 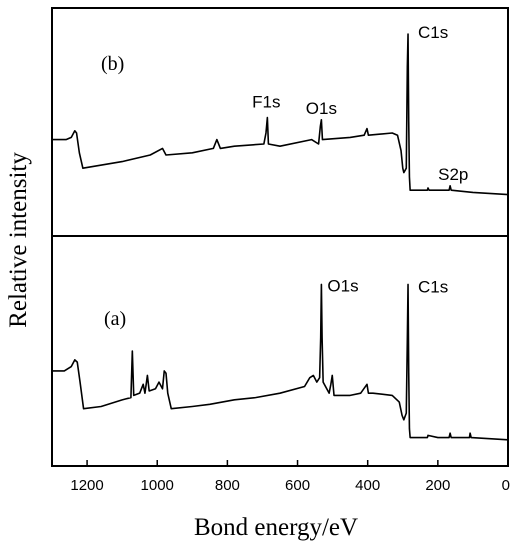 I want to click on x-tick-label: 1000, so click(x=157, y=485).